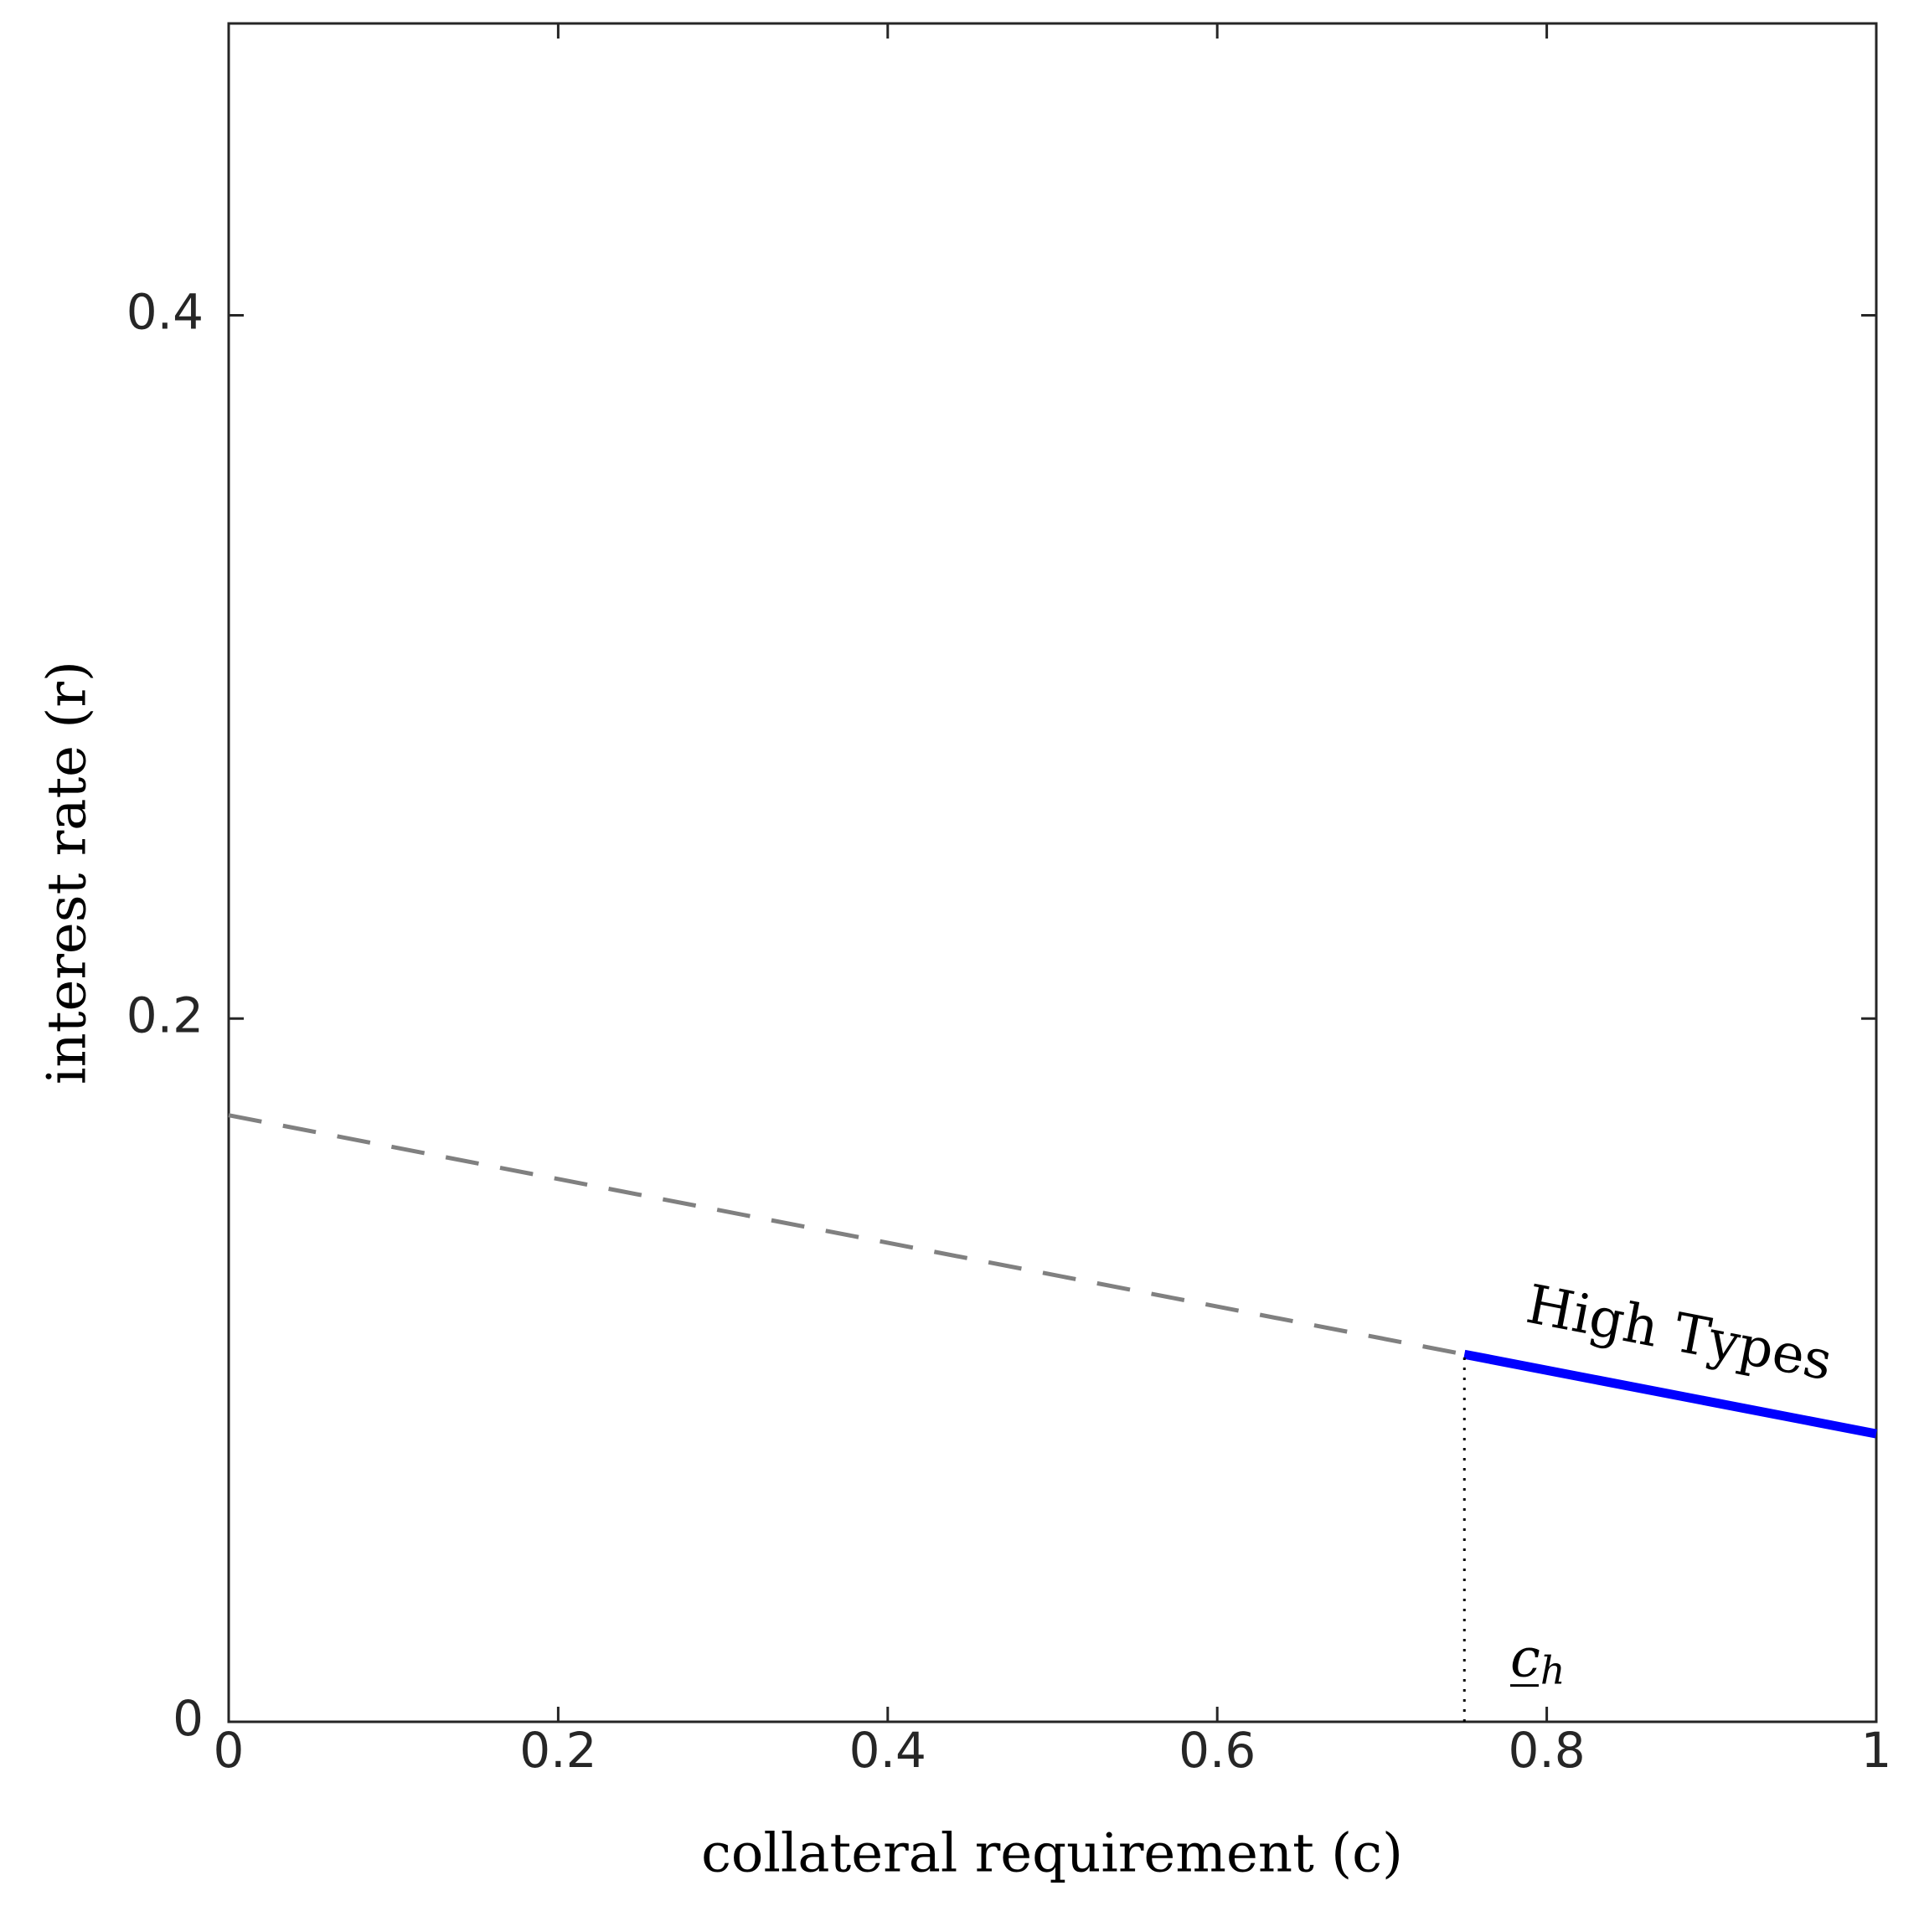 This screenshot has height=1932, width=1919. I want to click on x-tick-label: 1, so click(1877, 1750).